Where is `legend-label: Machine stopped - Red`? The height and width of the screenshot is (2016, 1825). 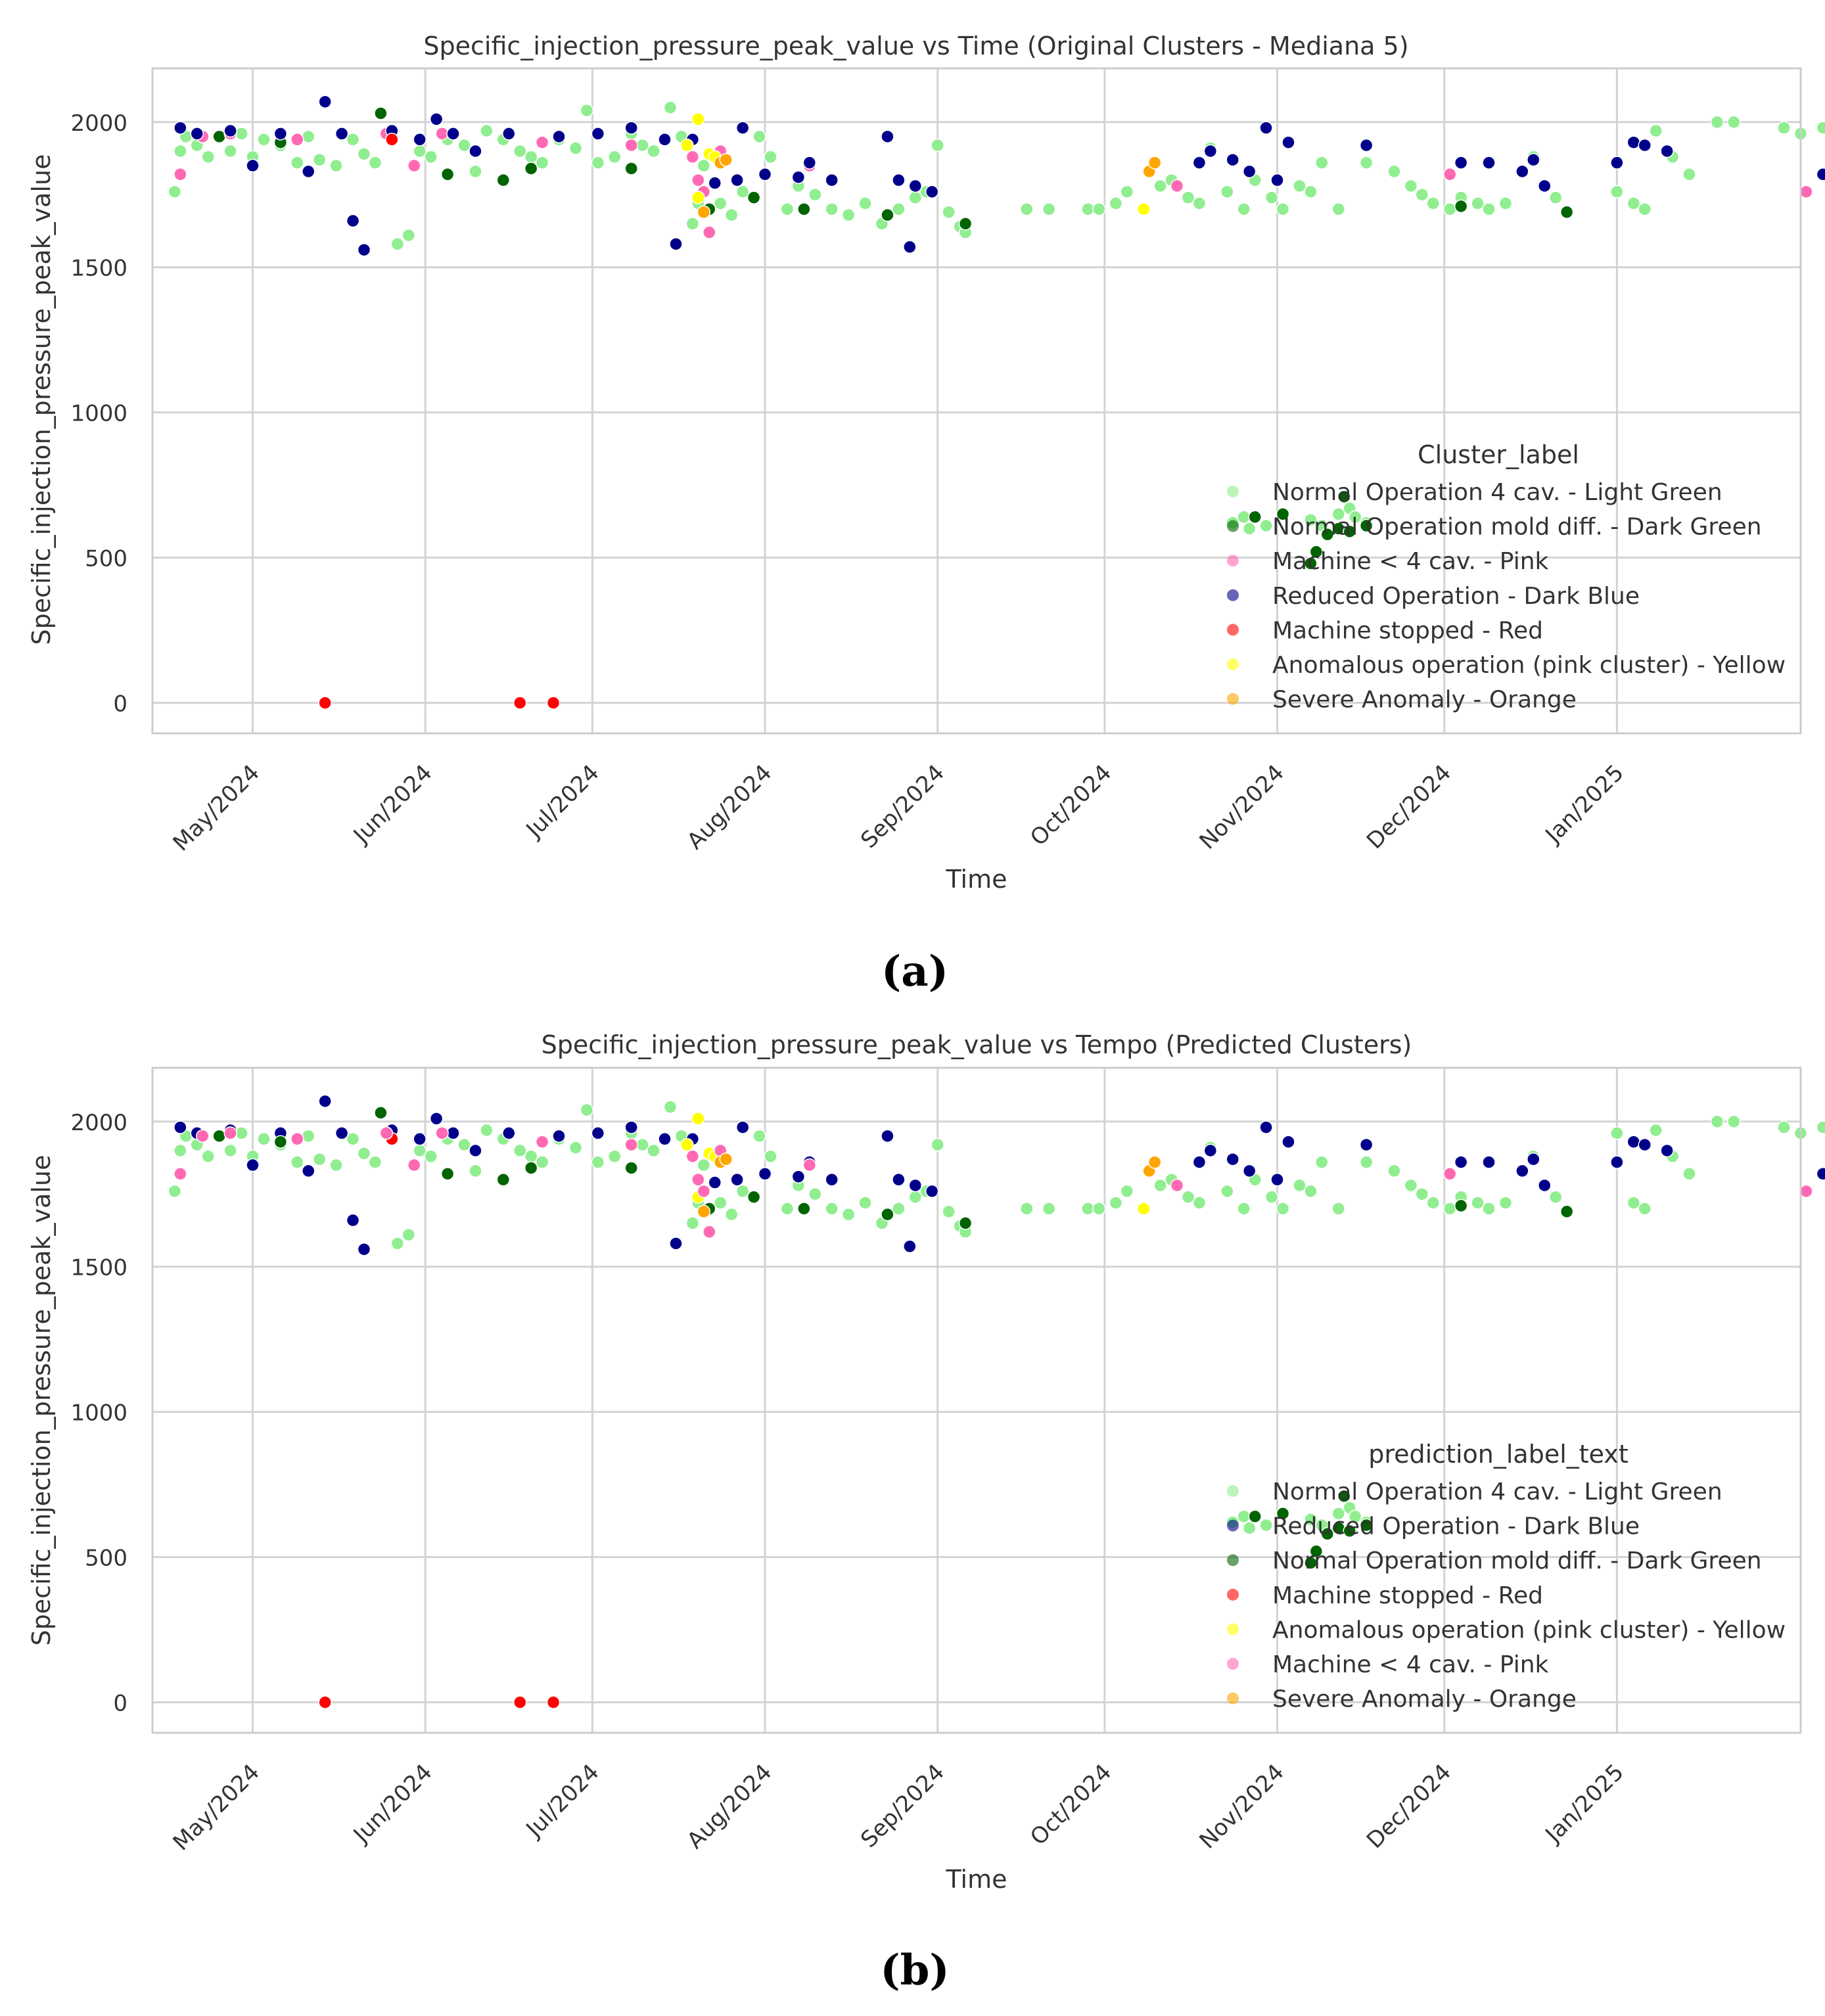 legend-label: Machine stopped - Red is located at coordinates (1407, 1595).